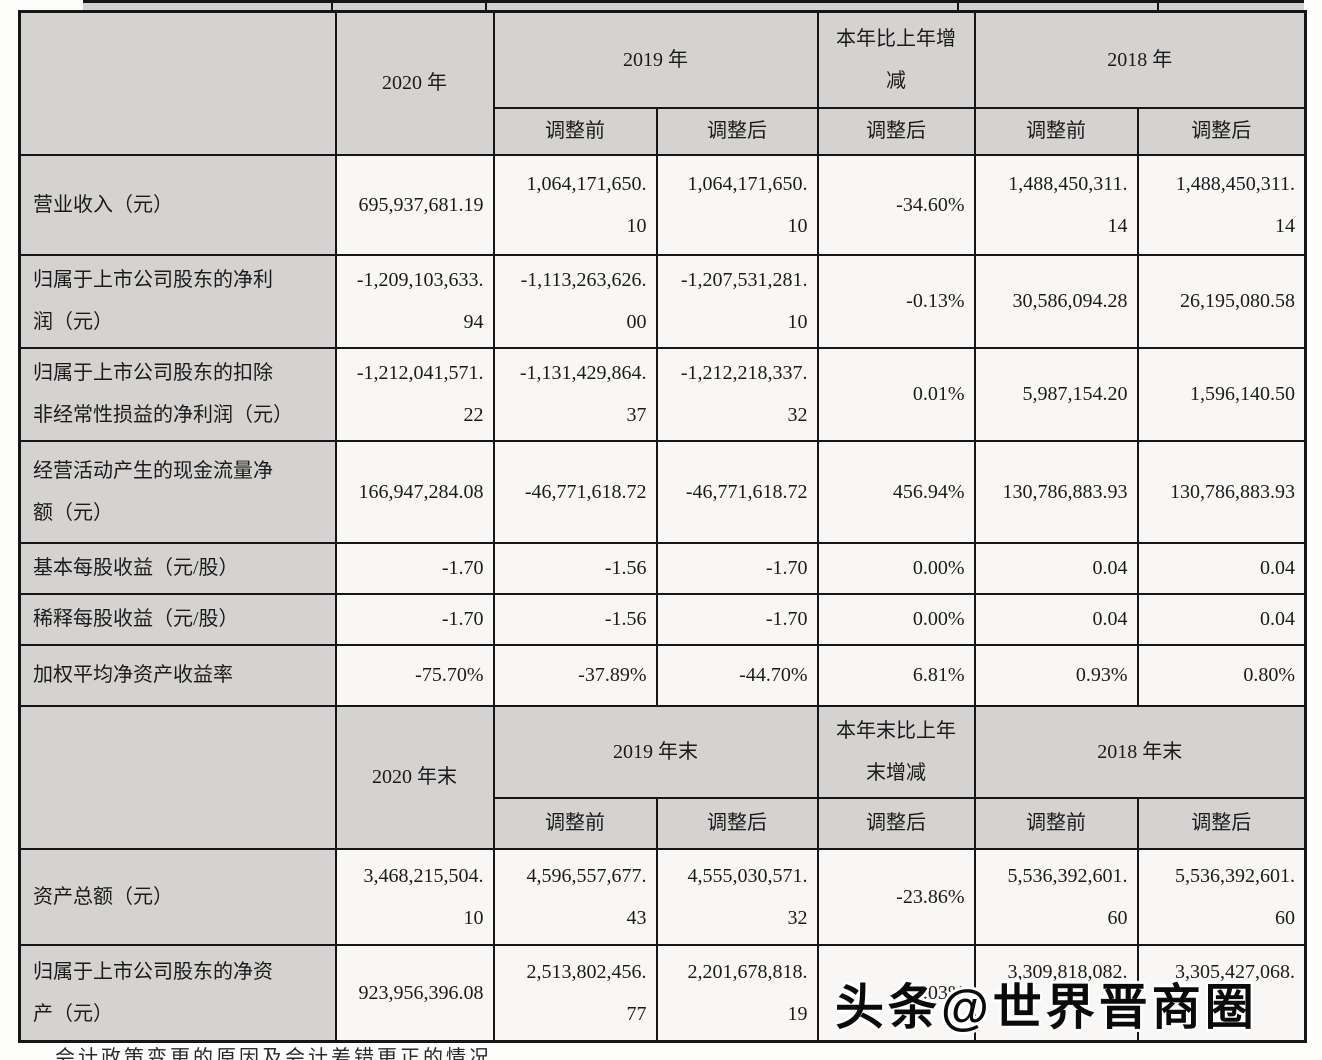  I want to click on watermark: 头条@世界晋商圈, so click(1046, 1008).